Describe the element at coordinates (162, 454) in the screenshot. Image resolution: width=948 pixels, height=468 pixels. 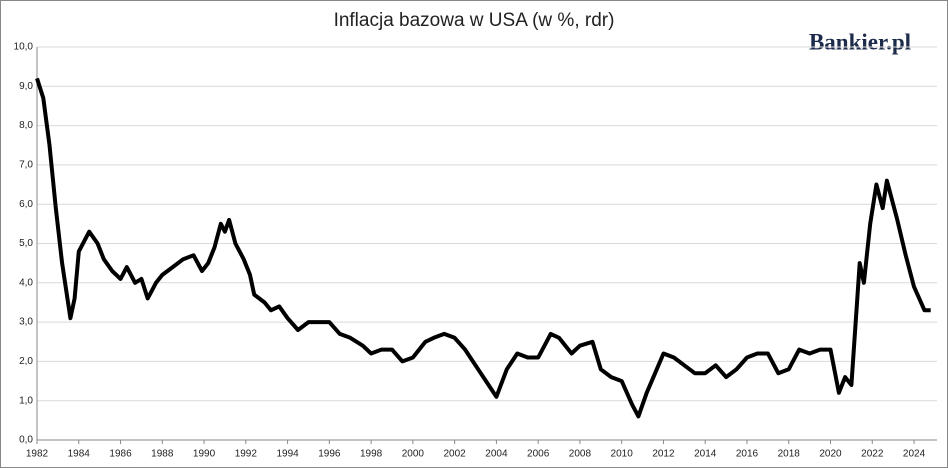
I see `x-tick-label: 1988` at that location.